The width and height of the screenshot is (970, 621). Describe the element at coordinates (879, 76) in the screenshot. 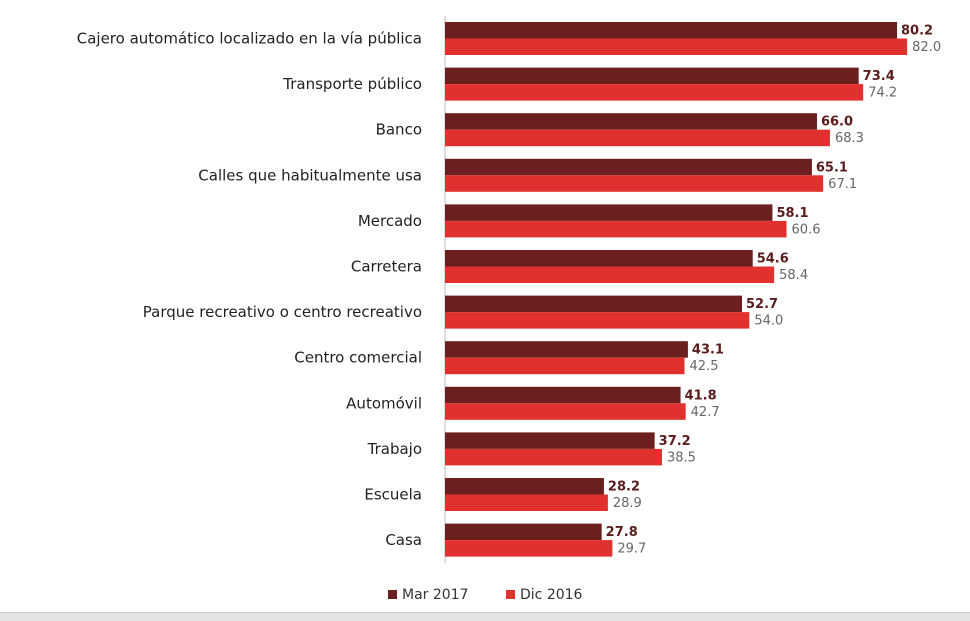

I see `data-label: 73.4` at that location.